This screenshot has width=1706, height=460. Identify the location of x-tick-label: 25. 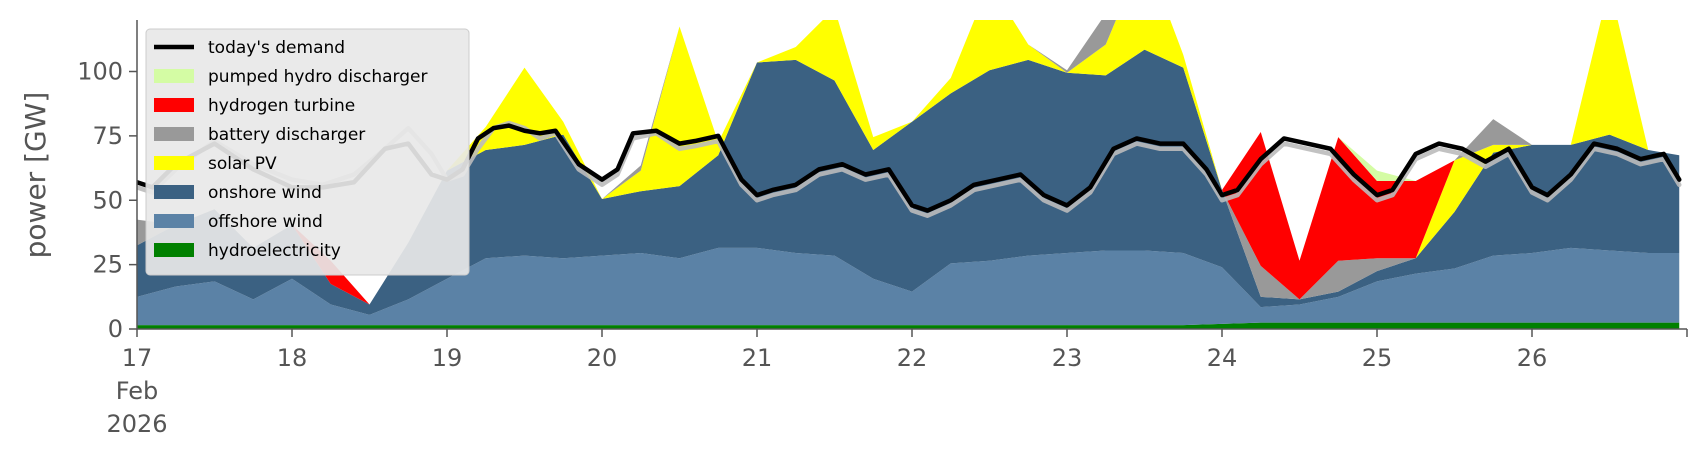
(1377, 358).